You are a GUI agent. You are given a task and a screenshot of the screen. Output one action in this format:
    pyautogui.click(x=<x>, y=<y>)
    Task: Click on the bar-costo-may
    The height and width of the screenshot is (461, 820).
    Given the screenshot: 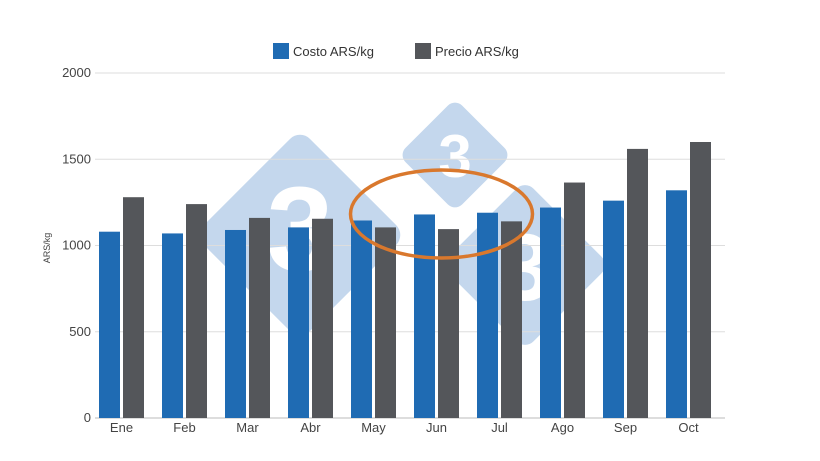 What is the action you would take?
    pyautogui.click(x=361, y=319)
    